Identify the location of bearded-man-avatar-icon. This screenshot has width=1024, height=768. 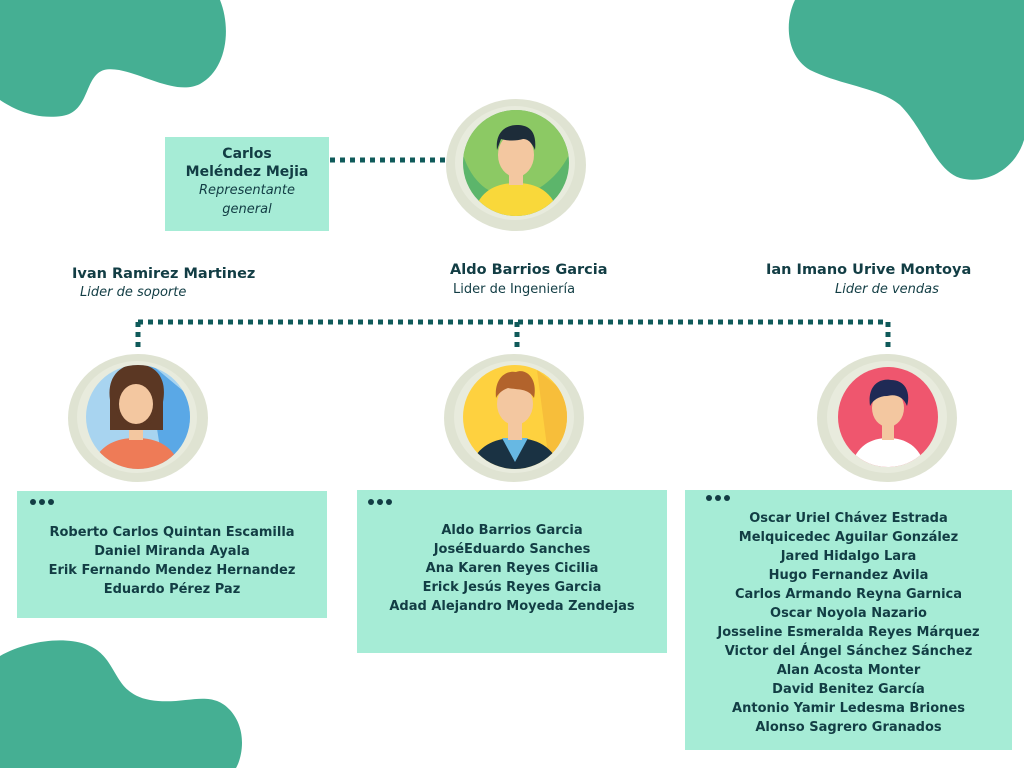
(138, 418).